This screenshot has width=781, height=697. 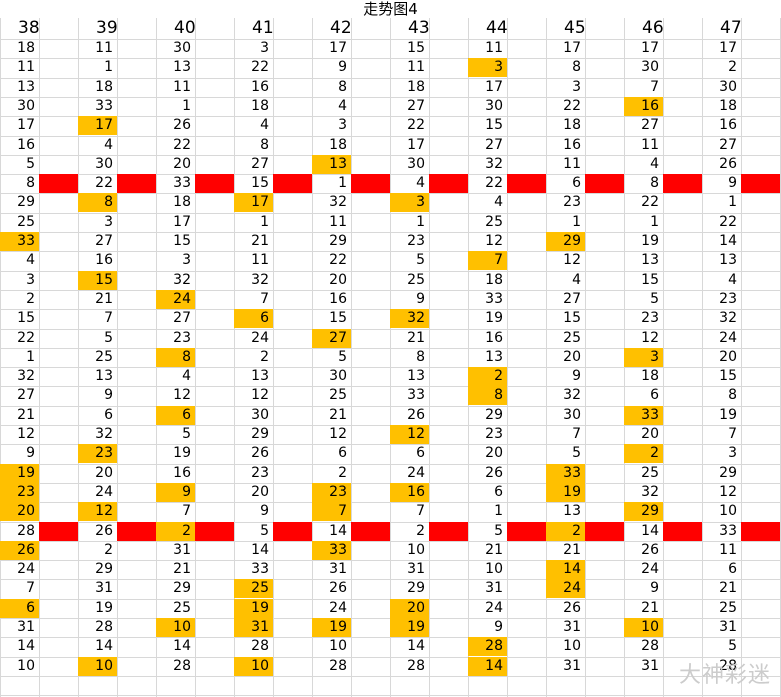 I want to click on highlighted-number-cell: 20, so click(x=19, y=511).